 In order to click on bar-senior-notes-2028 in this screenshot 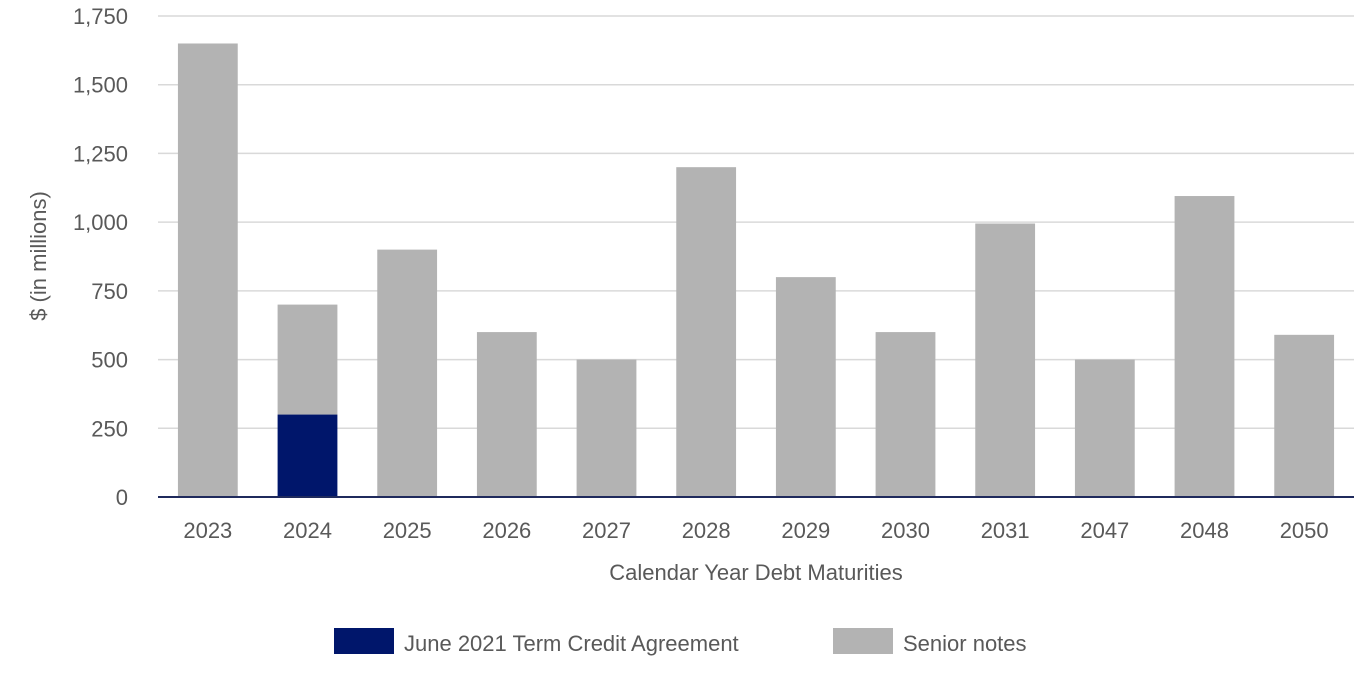, I will do `click(706, 332)`.